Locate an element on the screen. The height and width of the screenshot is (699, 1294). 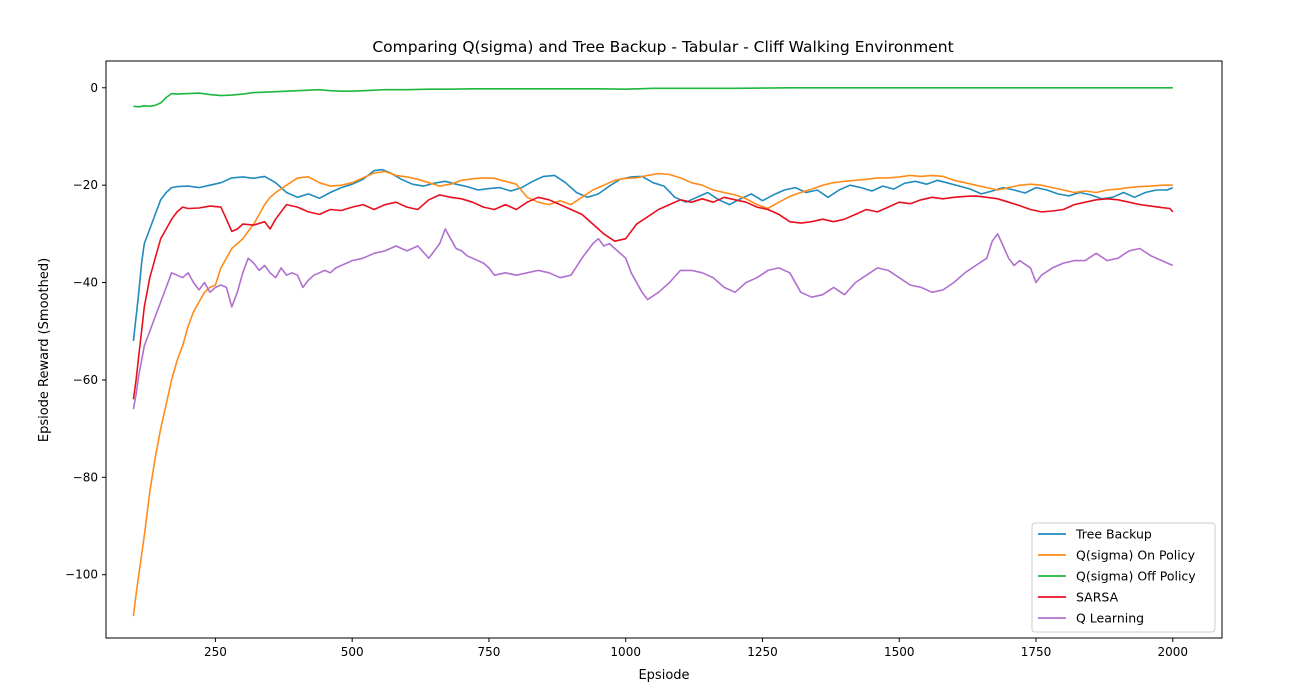
x-tick-label: 1250 is located at coordinates (762, 652).